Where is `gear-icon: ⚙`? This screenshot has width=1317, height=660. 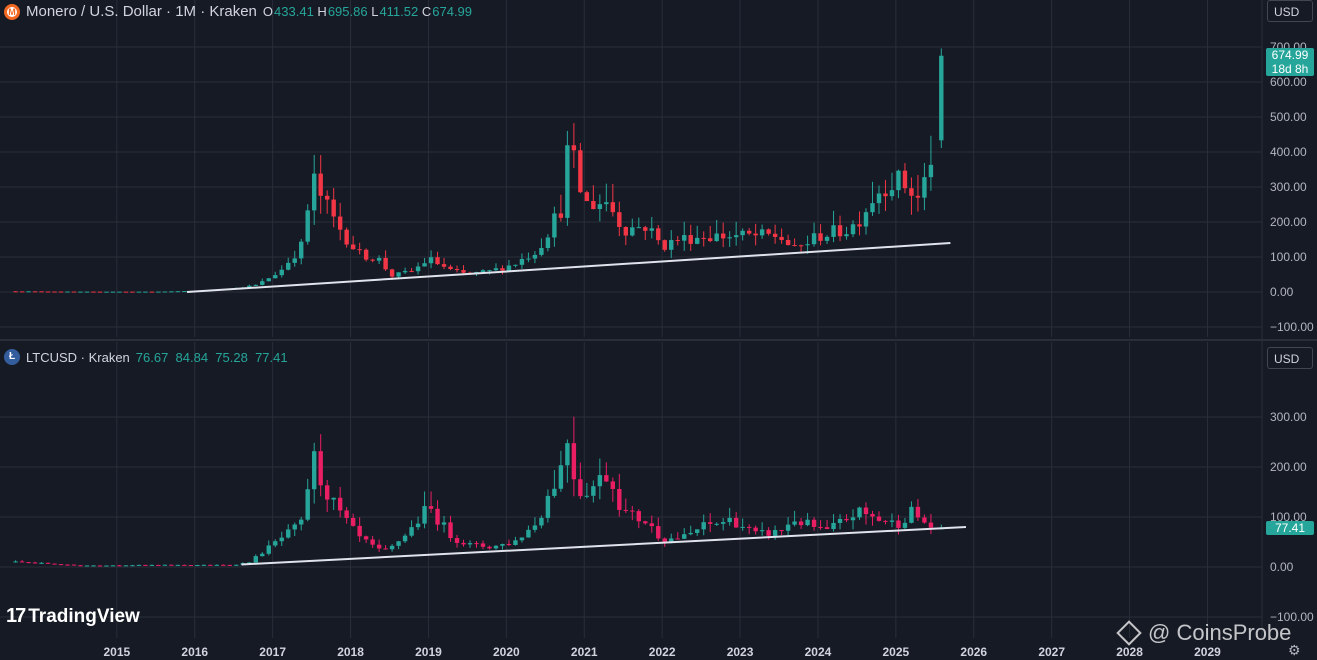 gear-icon: ⚙ is located at coordinates (1294, 650).